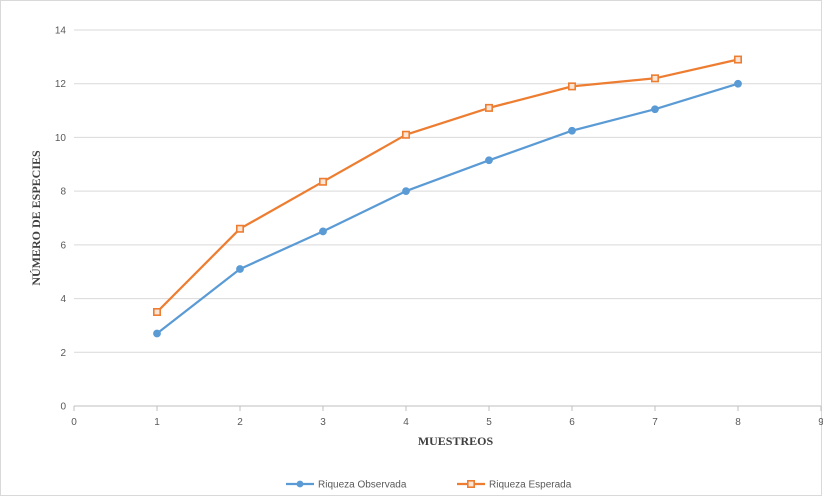 This screenshot has height=498, width=823. I want to click on y-tick-label: 10, so click(61, 138).